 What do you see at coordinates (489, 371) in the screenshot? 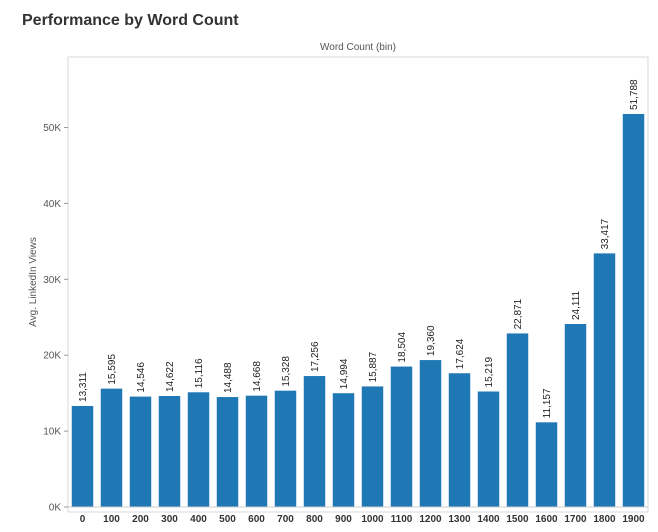
I see `data-label: 15,219` at bounding box center [489, 371].